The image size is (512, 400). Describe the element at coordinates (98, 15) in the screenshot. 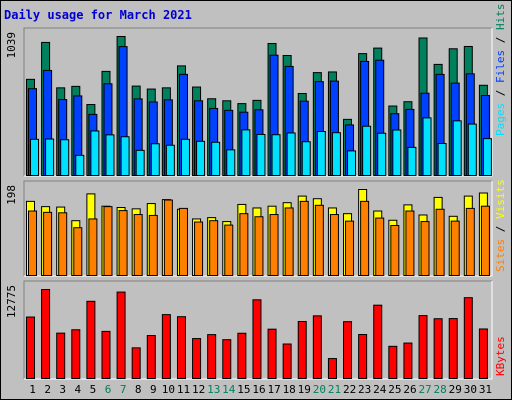

I see `chart-title: Daily usage for March 2021` at that location.